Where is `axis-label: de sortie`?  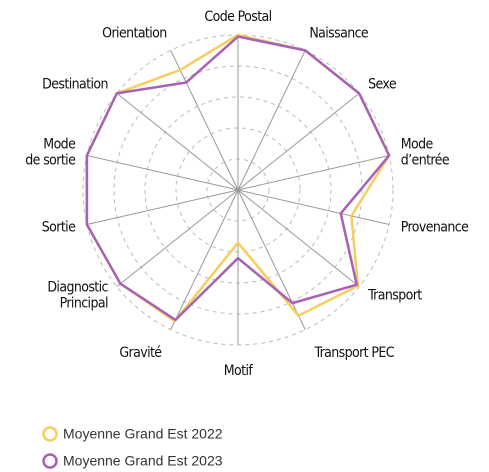 axis-label: de sortie is located at coordinates (50, 160).